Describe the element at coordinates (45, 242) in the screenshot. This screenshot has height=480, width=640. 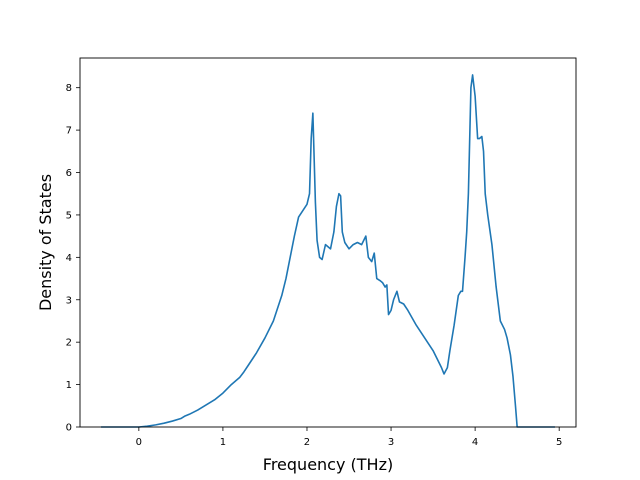
I see `y-axis-label: Density of States` at that location.